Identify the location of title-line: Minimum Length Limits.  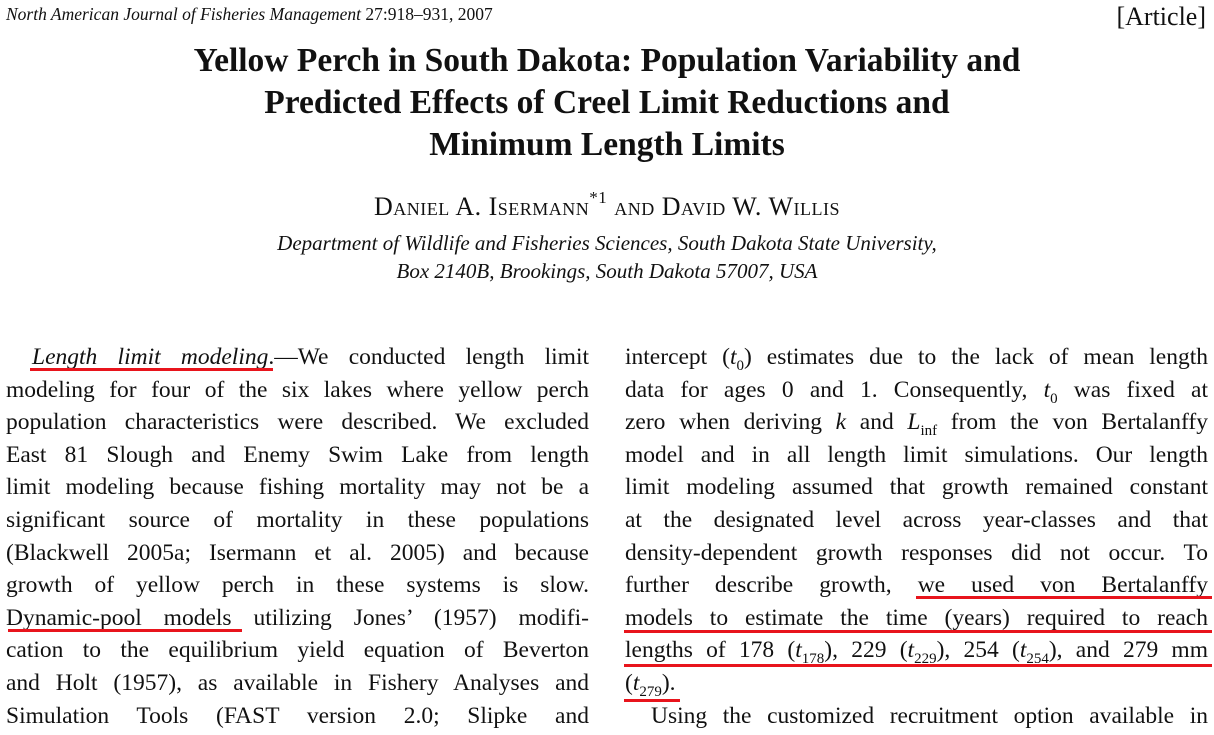
(607, 144).